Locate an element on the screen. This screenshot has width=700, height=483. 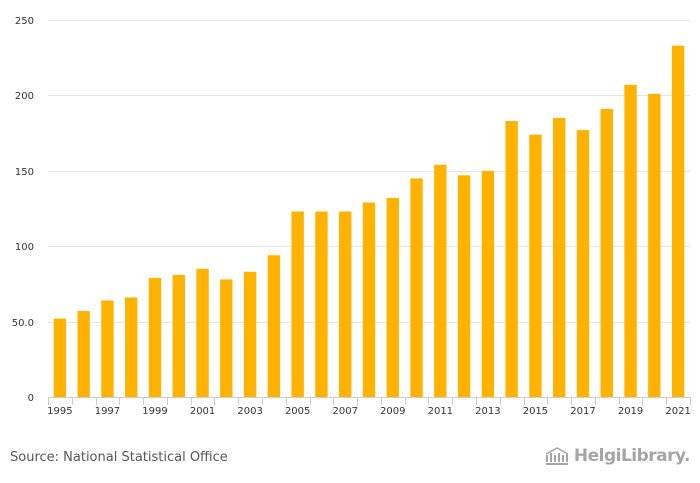
bar-2003 is located at coordinates (250, 334).